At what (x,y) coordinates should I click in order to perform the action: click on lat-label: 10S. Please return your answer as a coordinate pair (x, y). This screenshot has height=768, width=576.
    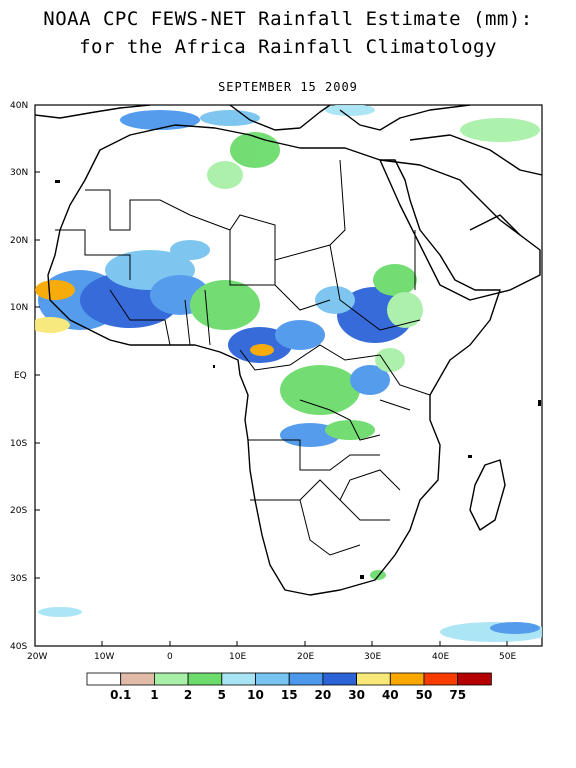
    Looking at the image, I should click on (18, 444).